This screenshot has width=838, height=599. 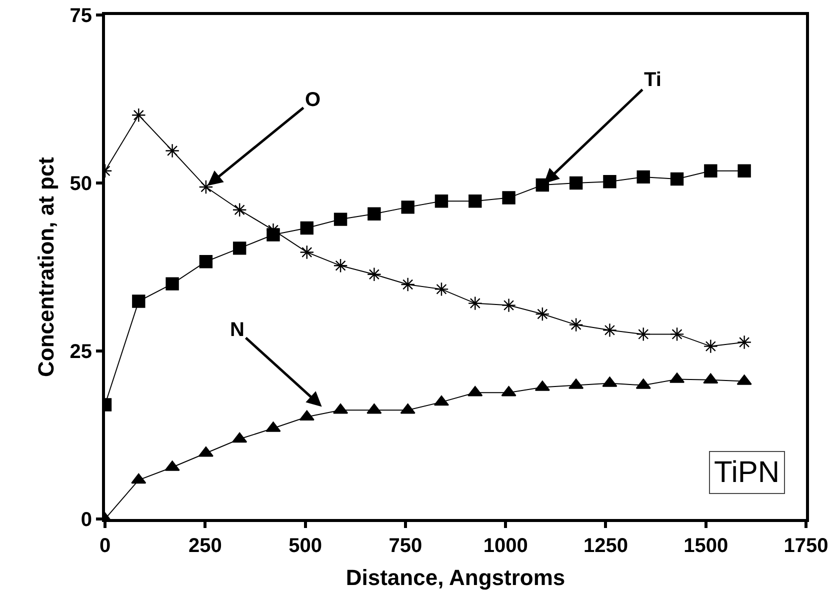 I want to click on x-axis-title: Distance, Angstroms, so click(x=456, y=577).